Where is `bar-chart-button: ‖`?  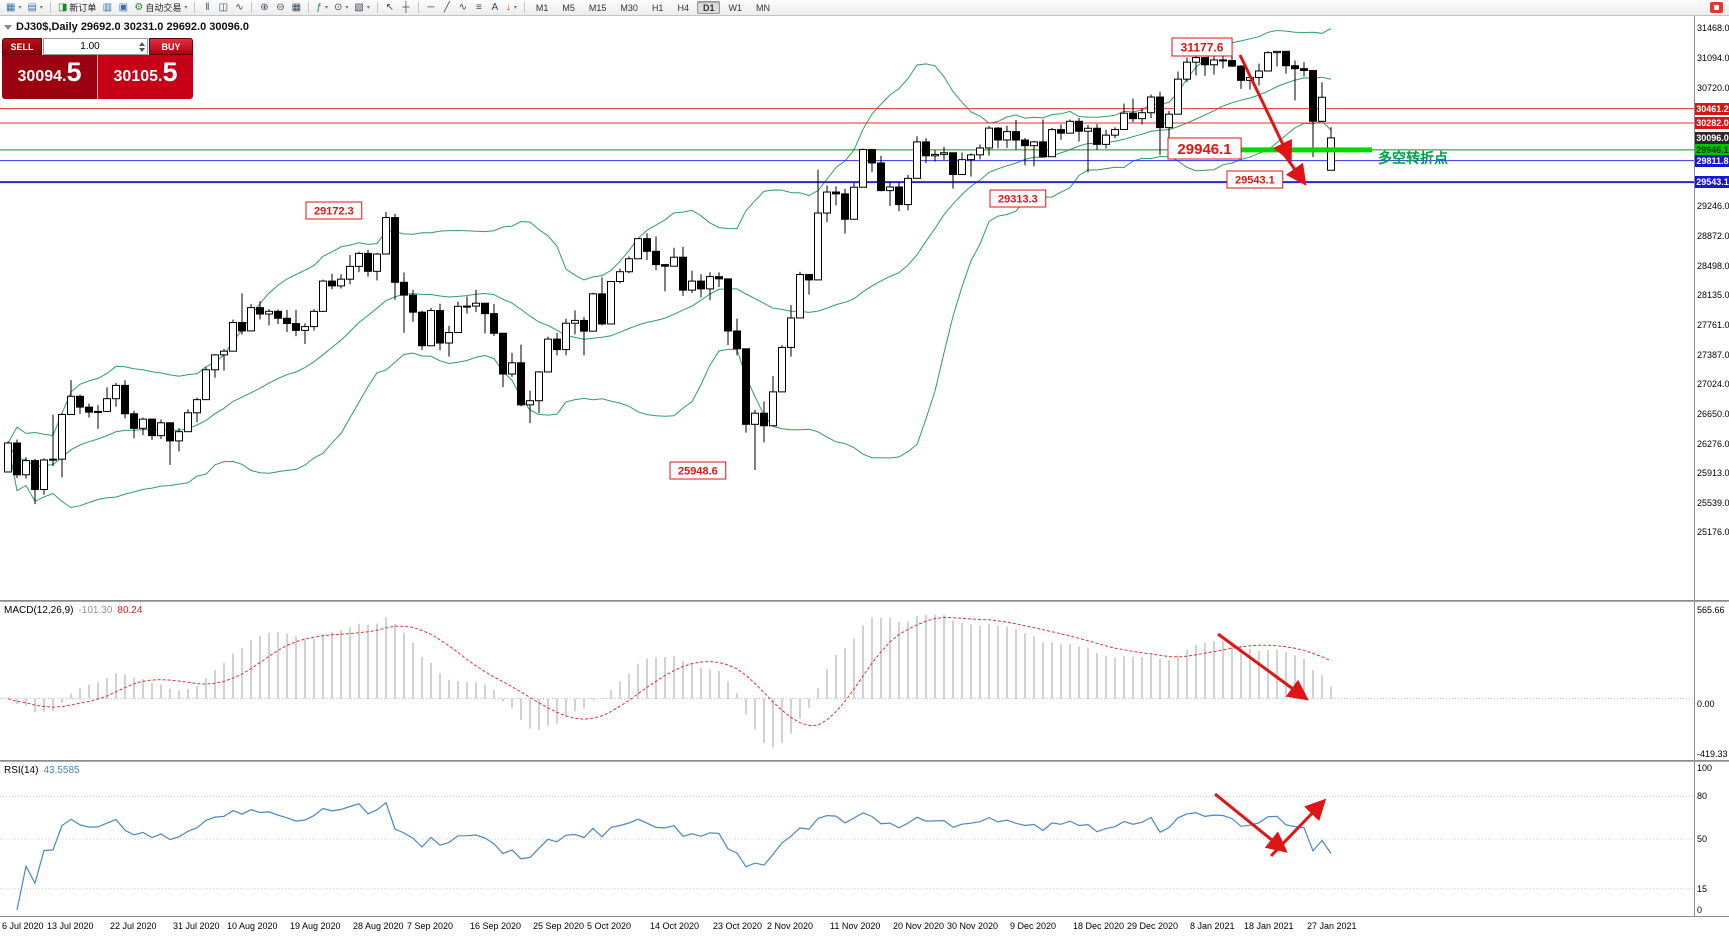
bar-chart-button: ‖ is located at coordinates (207, 8).